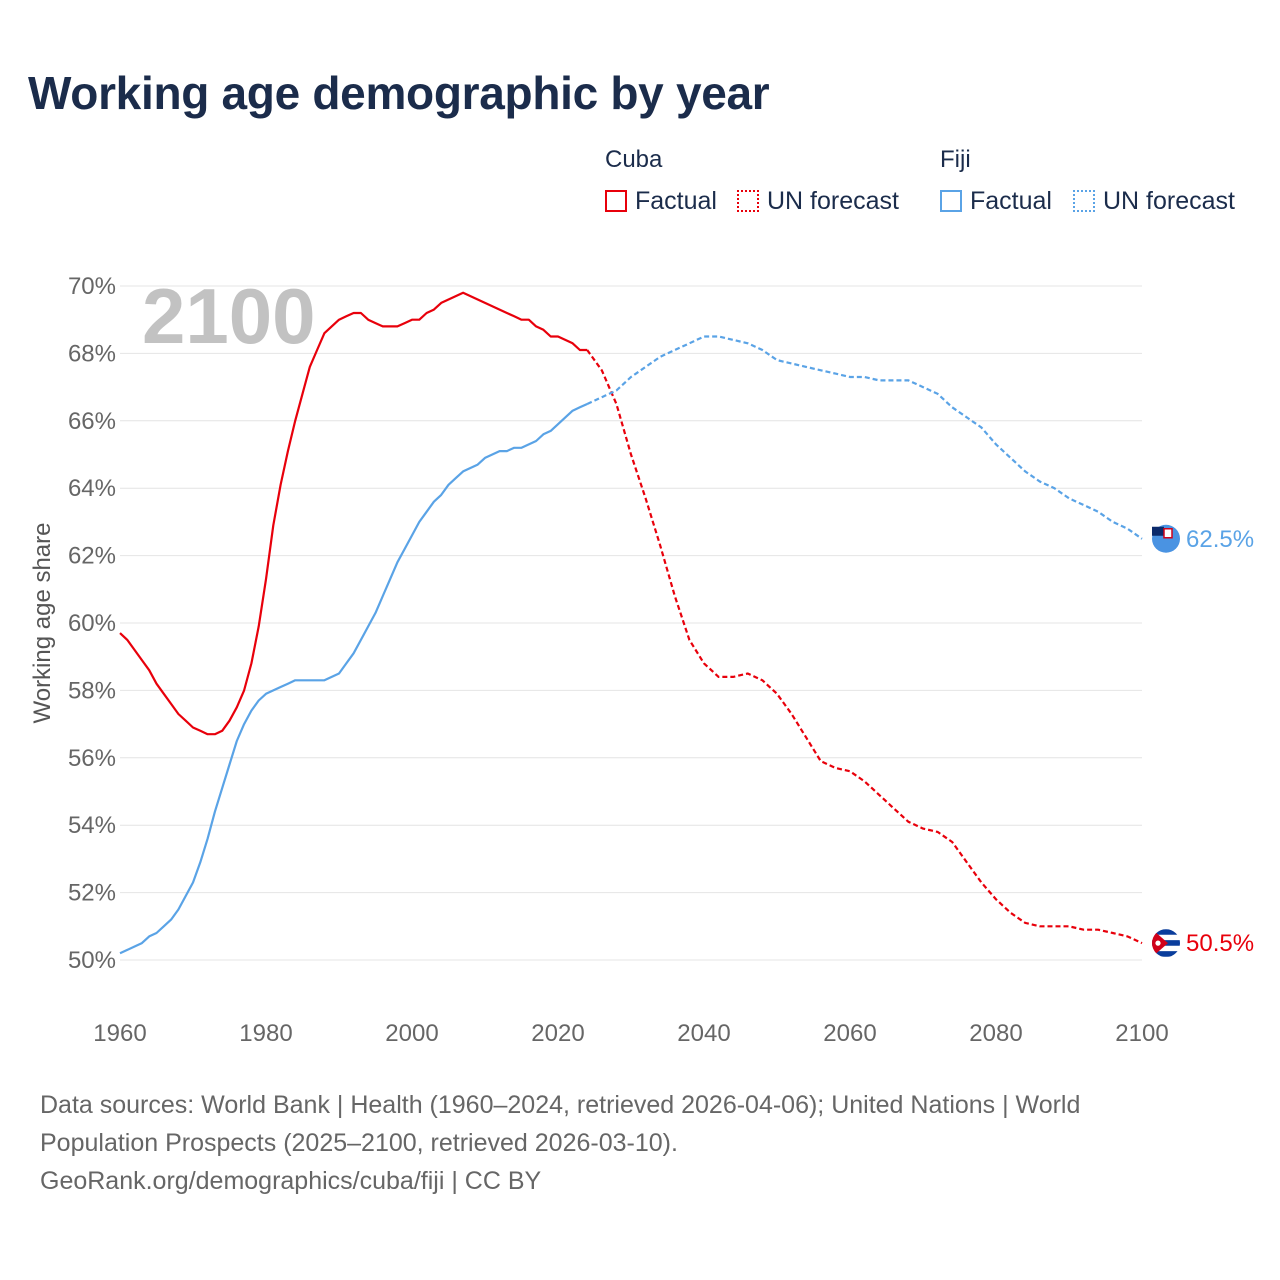  Describe the element at coordinates (557, 1033) in the screenshot. I see `x-tick-label: 2020` at that location.